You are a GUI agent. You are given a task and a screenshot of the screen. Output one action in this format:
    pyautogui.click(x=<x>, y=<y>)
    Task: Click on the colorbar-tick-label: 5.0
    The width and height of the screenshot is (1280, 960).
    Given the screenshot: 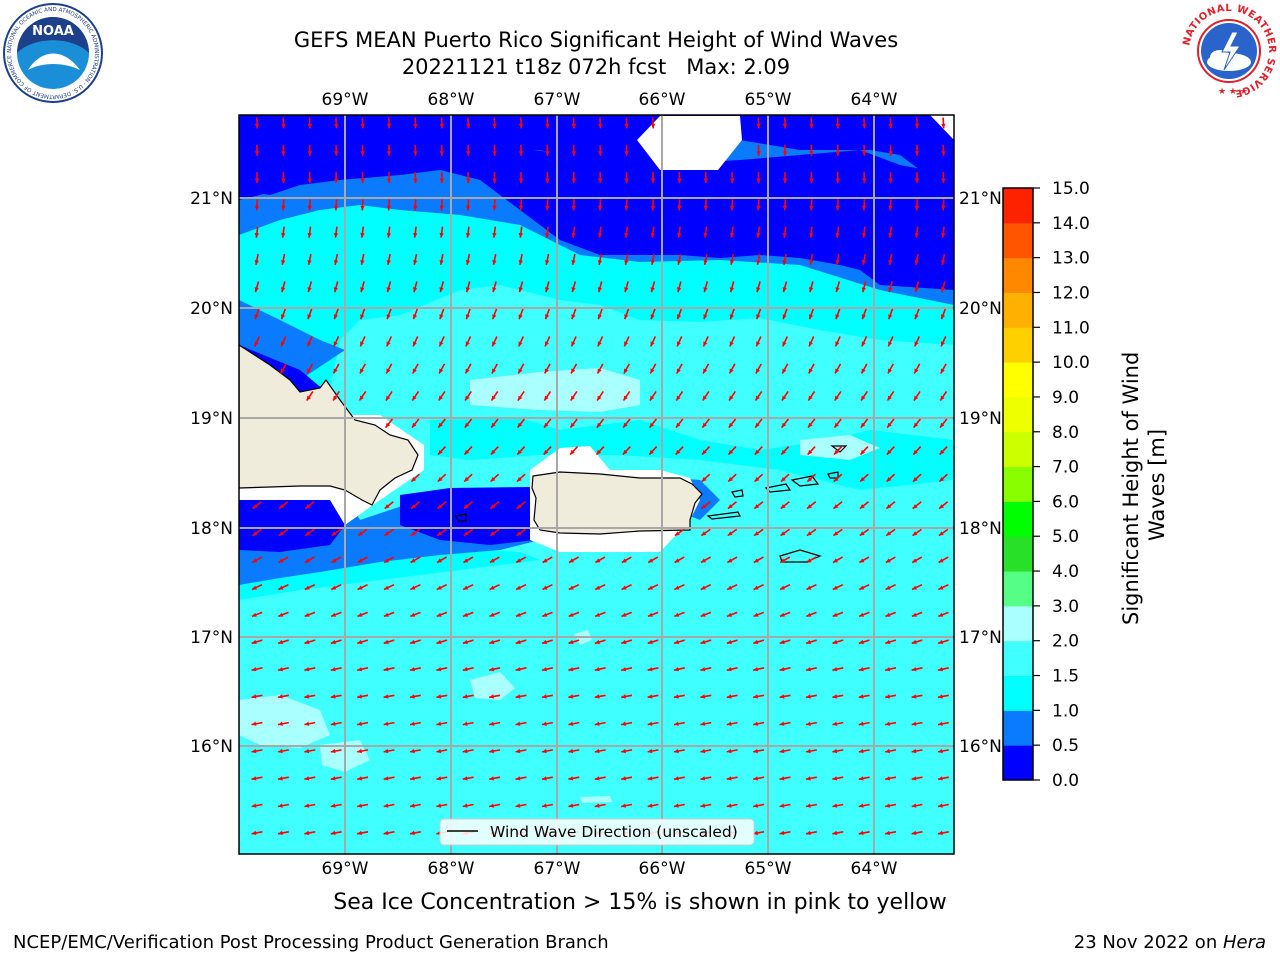 What is the action you would take?
    pyautogui.click(x=1065, y=537)
    